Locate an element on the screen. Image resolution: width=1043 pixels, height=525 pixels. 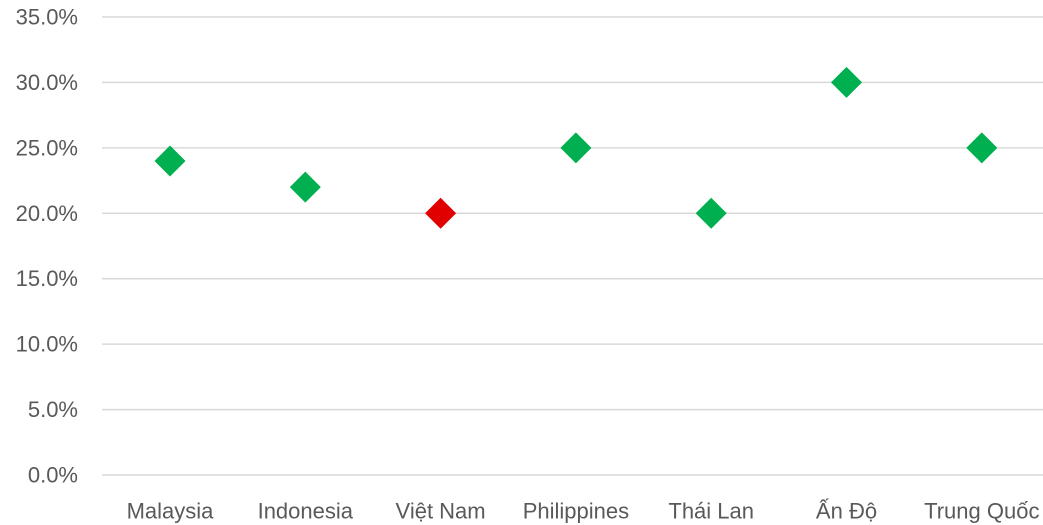
y-tick-label: 30.0% is located at coordinates (47, 82).